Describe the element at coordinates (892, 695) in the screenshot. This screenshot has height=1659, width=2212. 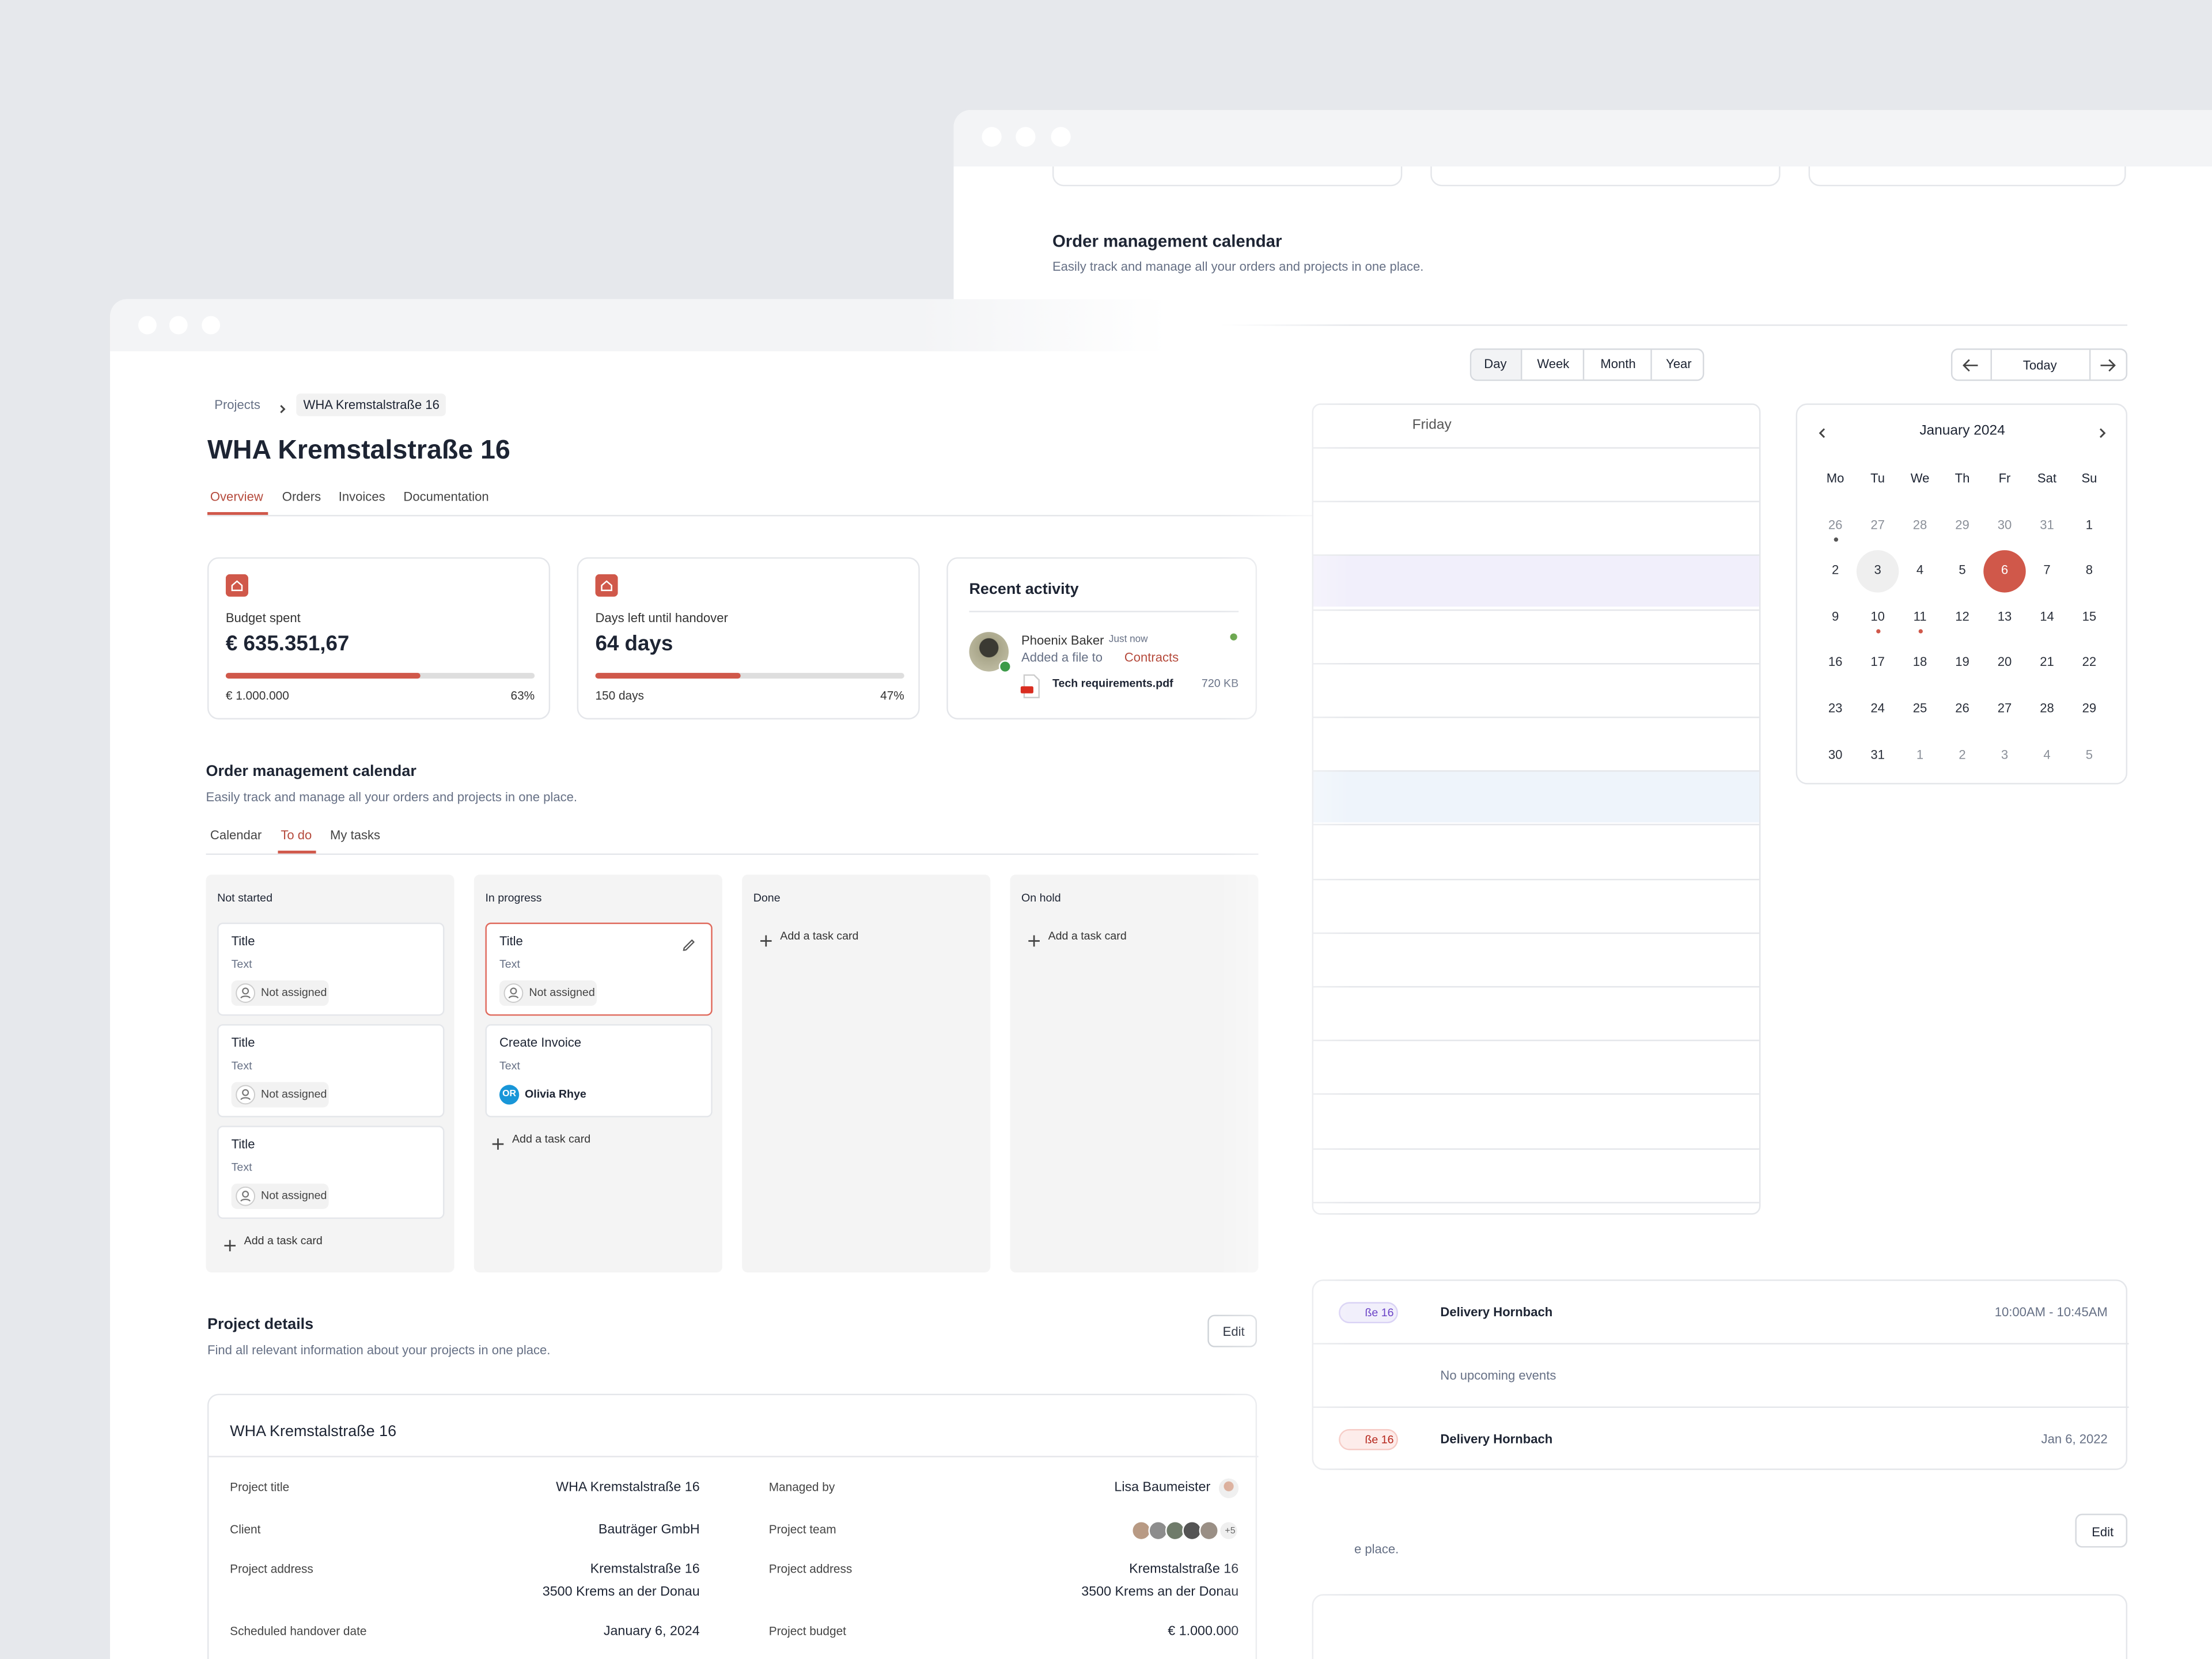
I see `stat-percent: 47%` at that location.